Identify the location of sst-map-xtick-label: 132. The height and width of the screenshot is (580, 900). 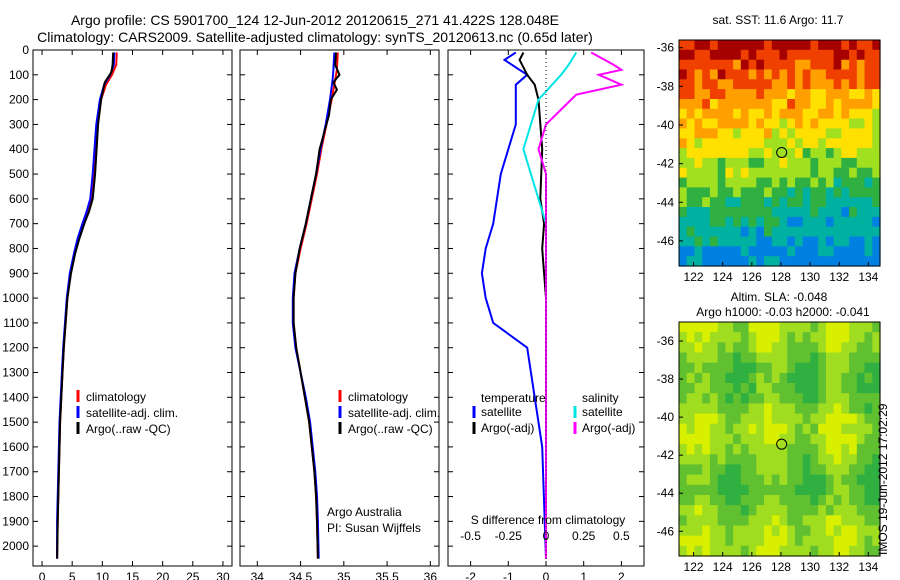
(839, 277).